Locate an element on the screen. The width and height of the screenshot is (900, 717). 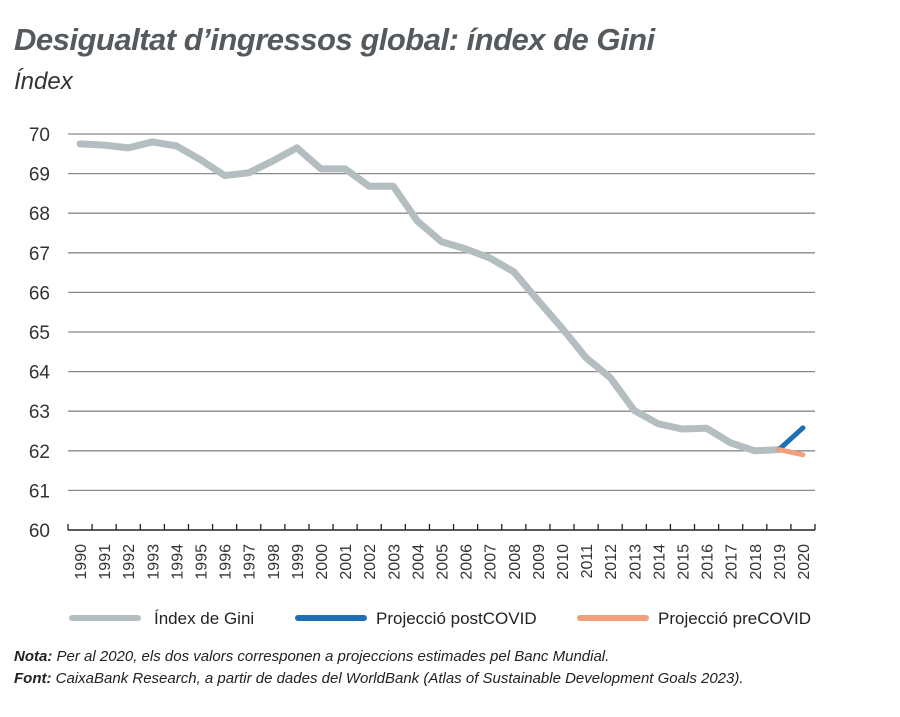
x-tick-label: 1990 is located at coordinates (81, 562).